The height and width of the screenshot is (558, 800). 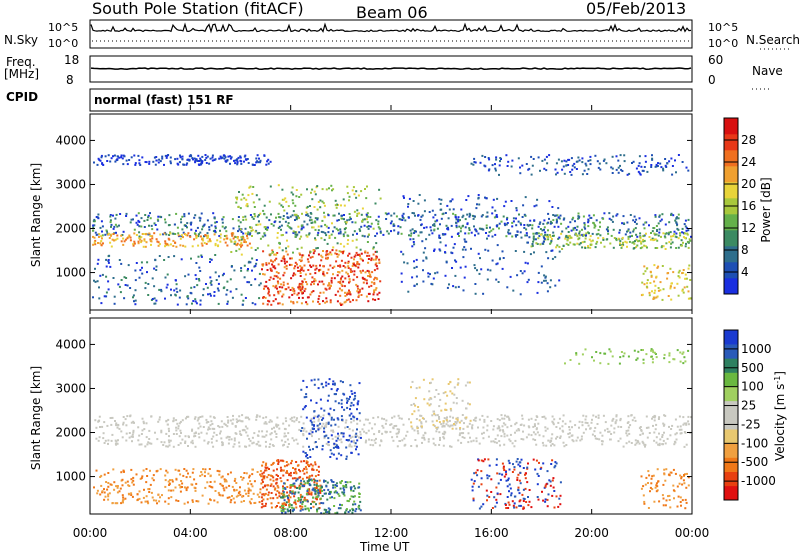 What do you see at coordinates (22, 97) in the screenshot?
I see `cpid-label: CPID` at bounding box center [22, 97].